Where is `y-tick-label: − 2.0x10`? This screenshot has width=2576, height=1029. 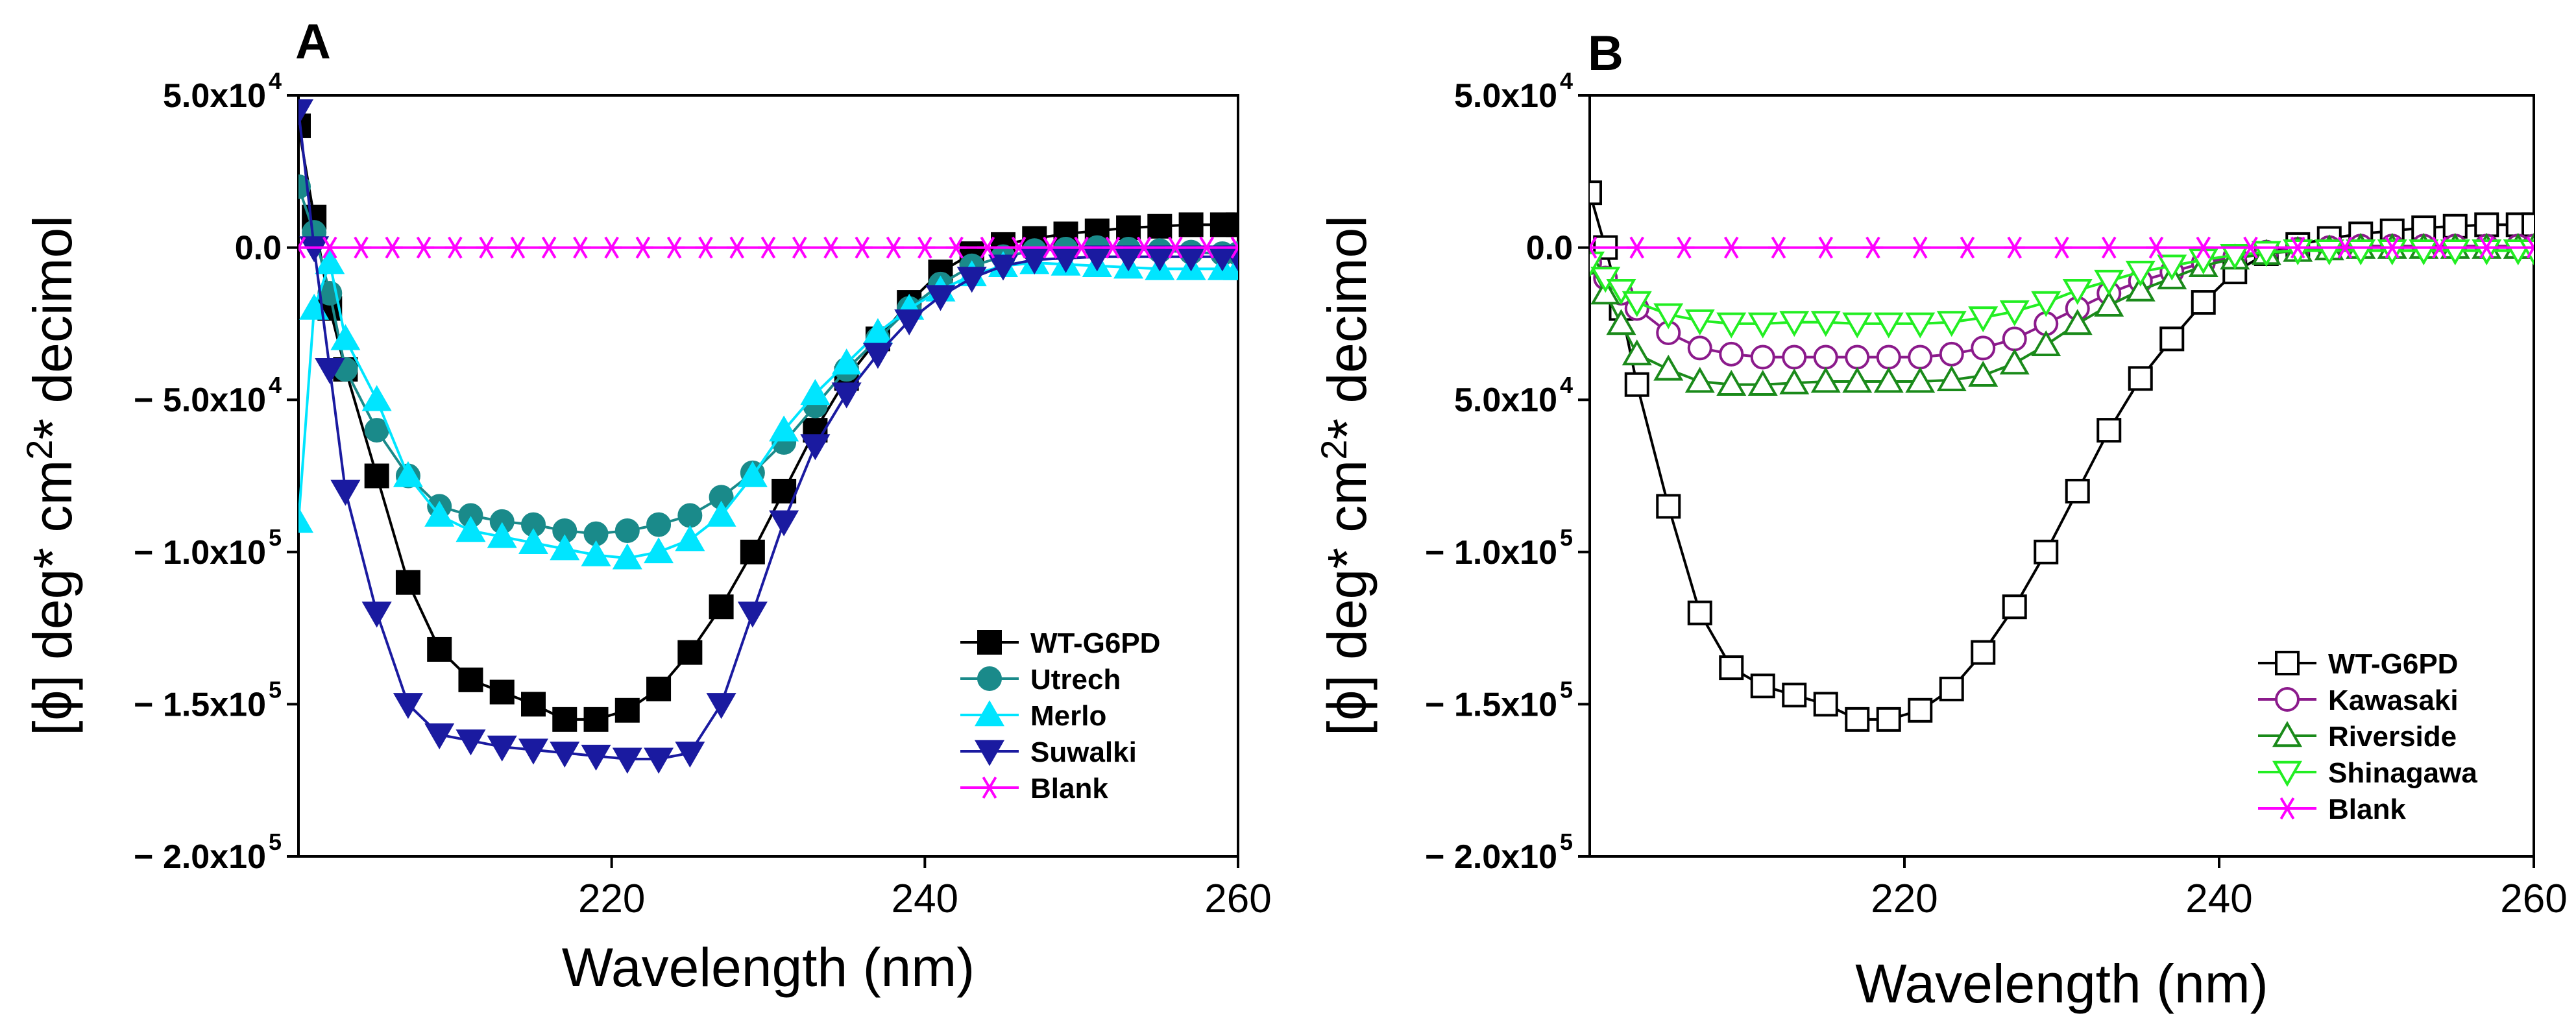 y-tick-label: − 2.0x10 is located at coordinates (1491, 857).